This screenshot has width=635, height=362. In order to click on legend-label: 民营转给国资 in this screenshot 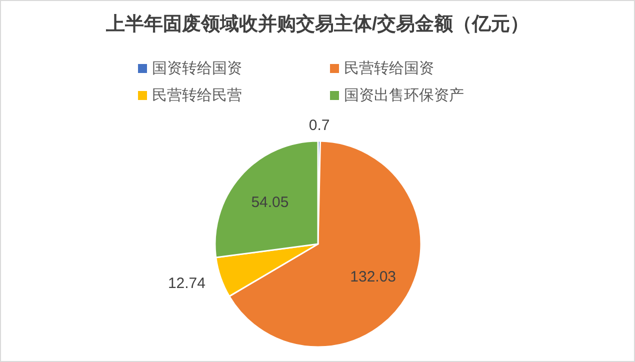, I will do `click(389, 68)`.